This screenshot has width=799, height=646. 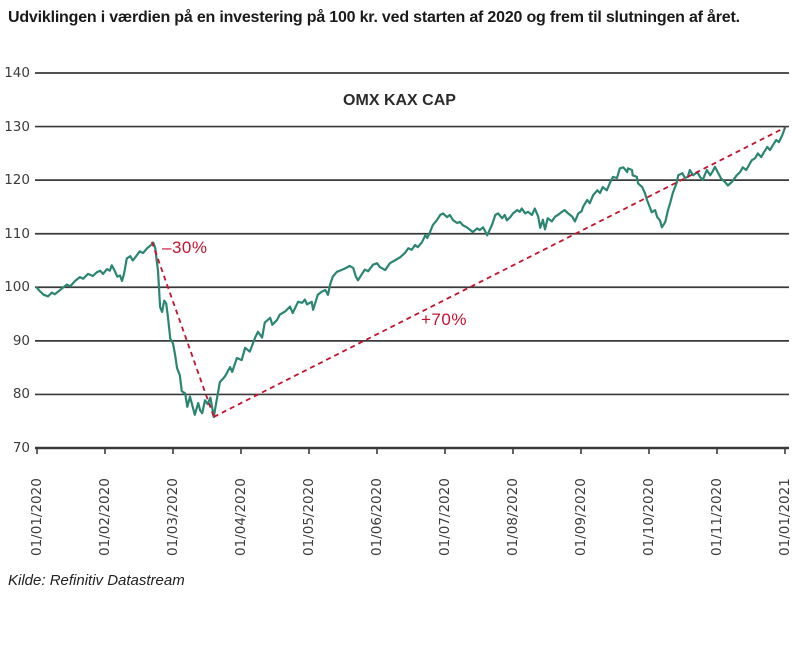 I want to click on y-axis-label: 110, so click(x=17, y=234).